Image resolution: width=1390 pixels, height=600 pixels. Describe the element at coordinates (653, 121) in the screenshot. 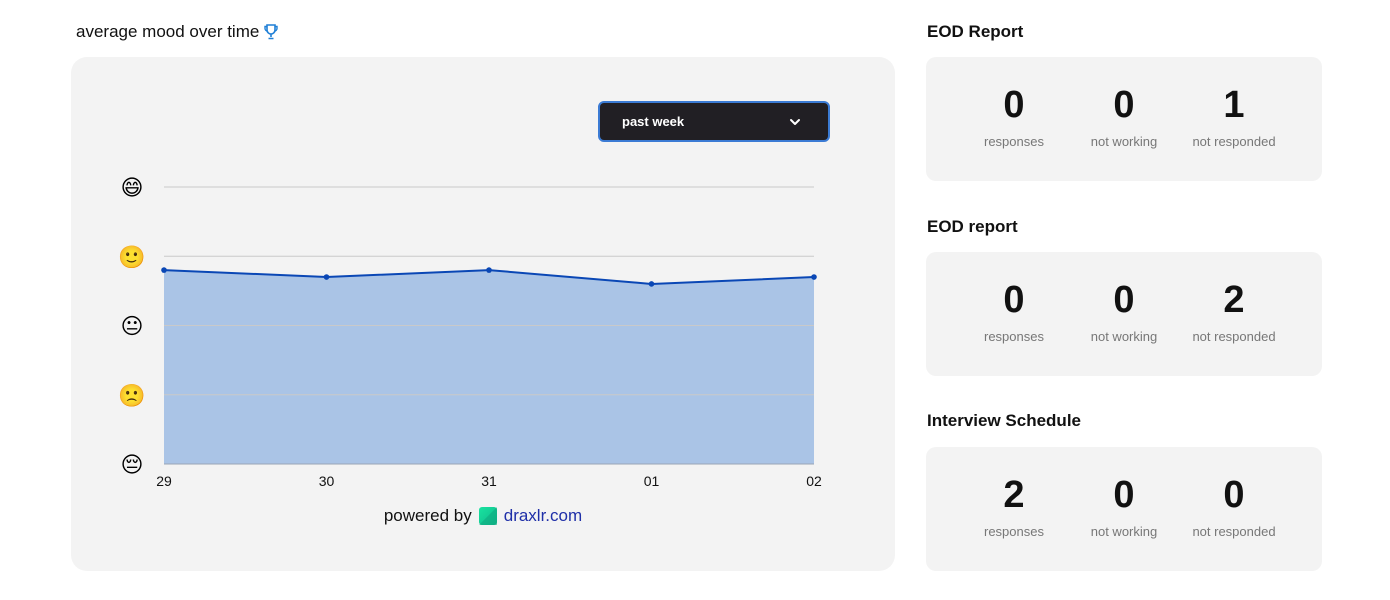

I see `period-select-value: past week` at that location.